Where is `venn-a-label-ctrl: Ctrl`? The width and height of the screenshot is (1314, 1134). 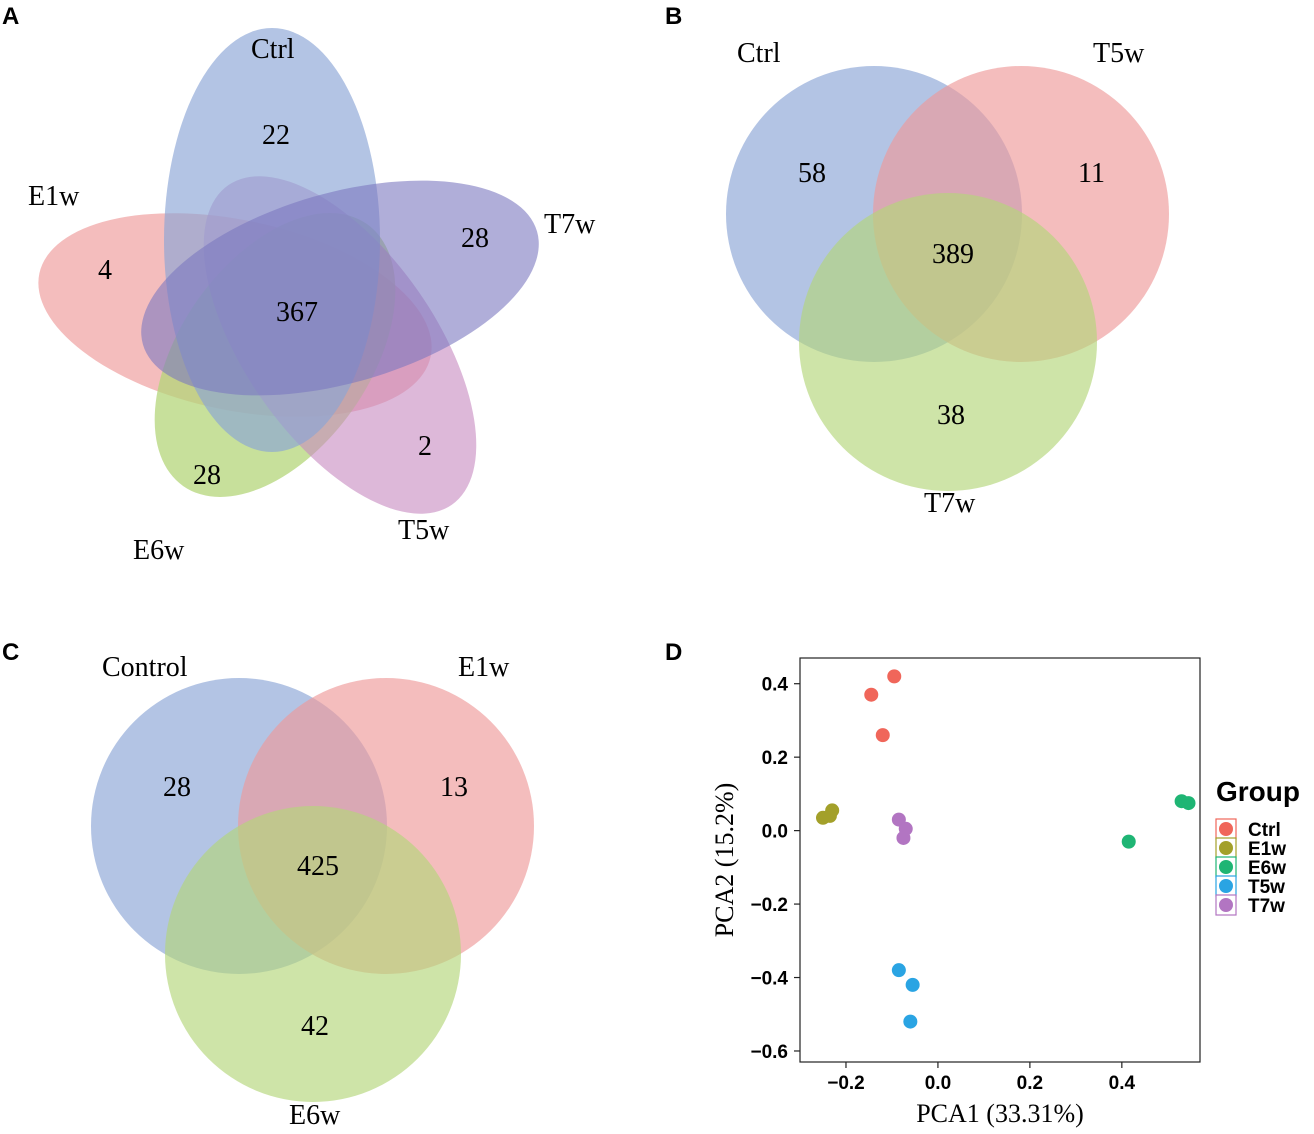 venn-a-label-ctrl: Ctrl is located at coordinates (273, 49).